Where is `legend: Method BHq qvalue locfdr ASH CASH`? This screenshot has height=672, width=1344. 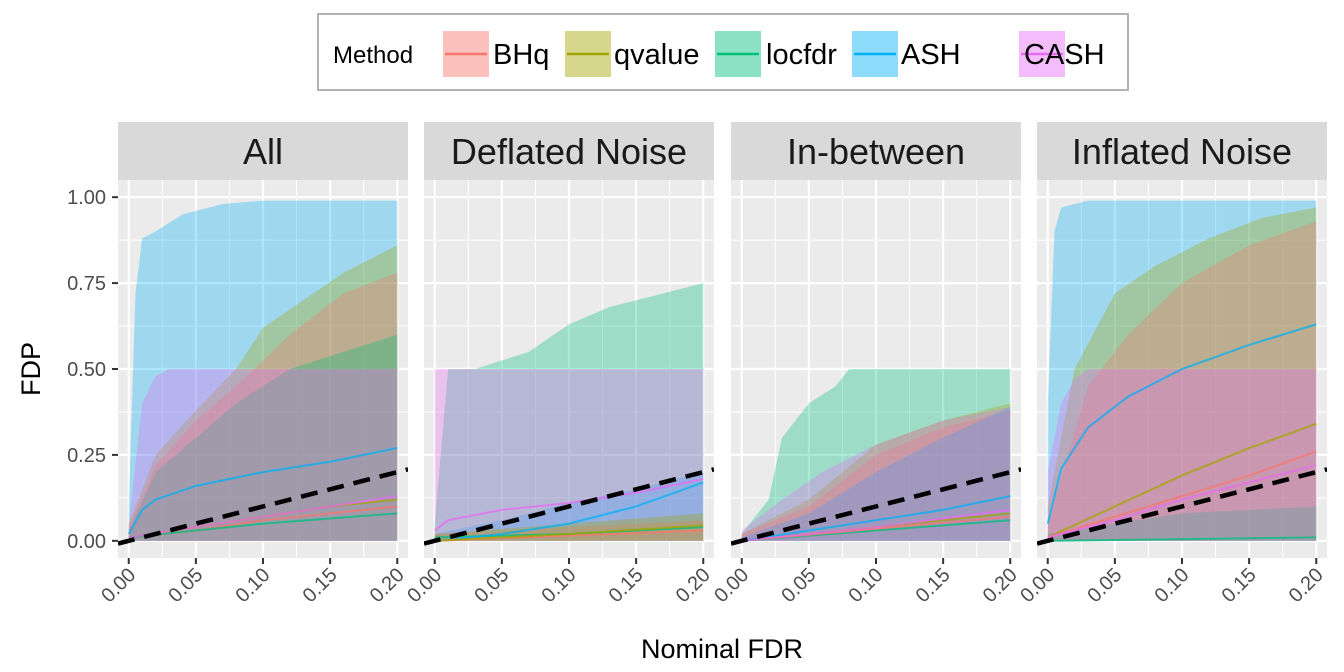 legend: Method BHq qvalue locfdr ASH CASH is located at coordinates (723, 52).